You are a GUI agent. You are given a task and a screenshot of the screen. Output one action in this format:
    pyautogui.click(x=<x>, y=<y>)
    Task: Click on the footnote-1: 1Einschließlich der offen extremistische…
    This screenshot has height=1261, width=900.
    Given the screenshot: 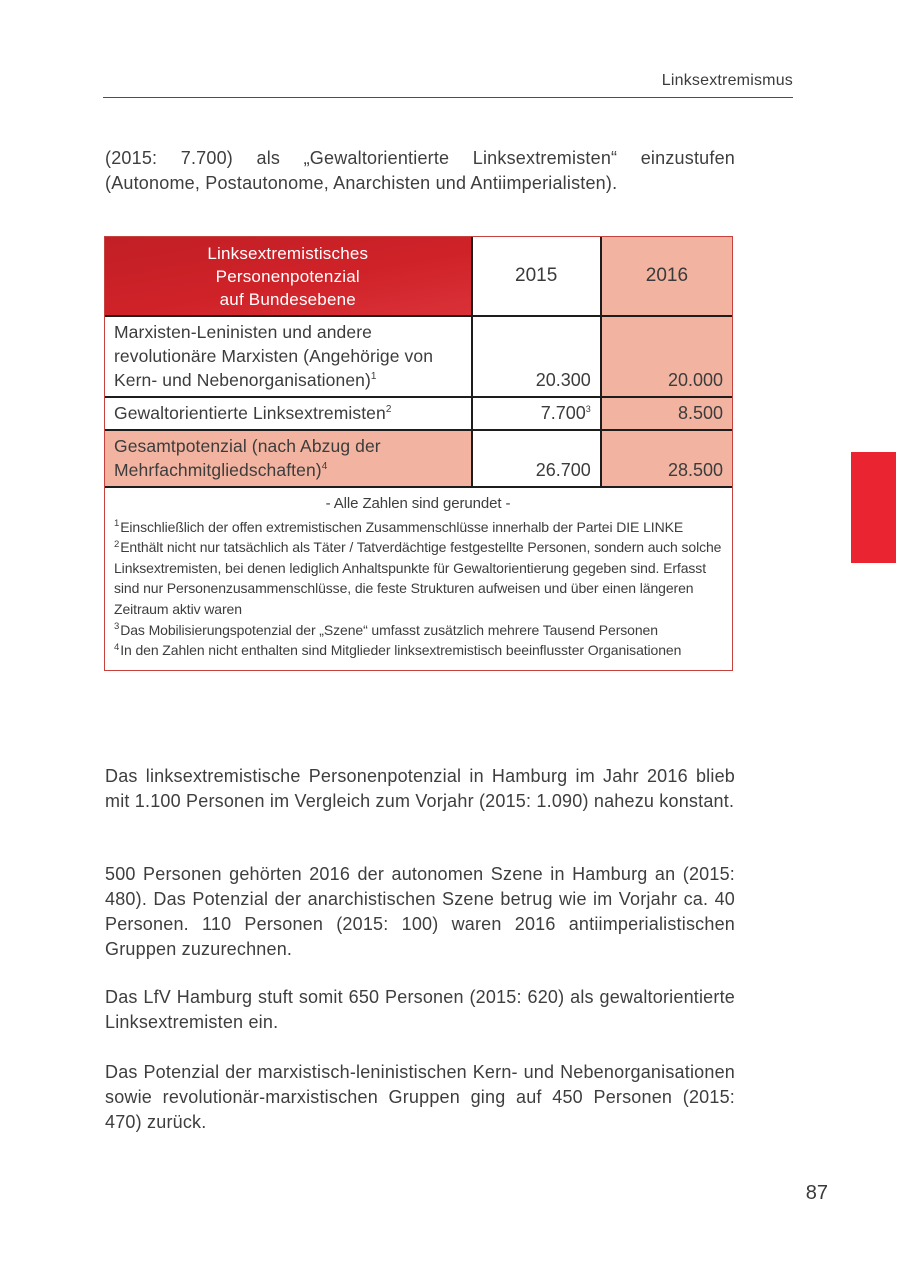 What is the action you would take?
    pyautogui.click(x=418, y=527)
    